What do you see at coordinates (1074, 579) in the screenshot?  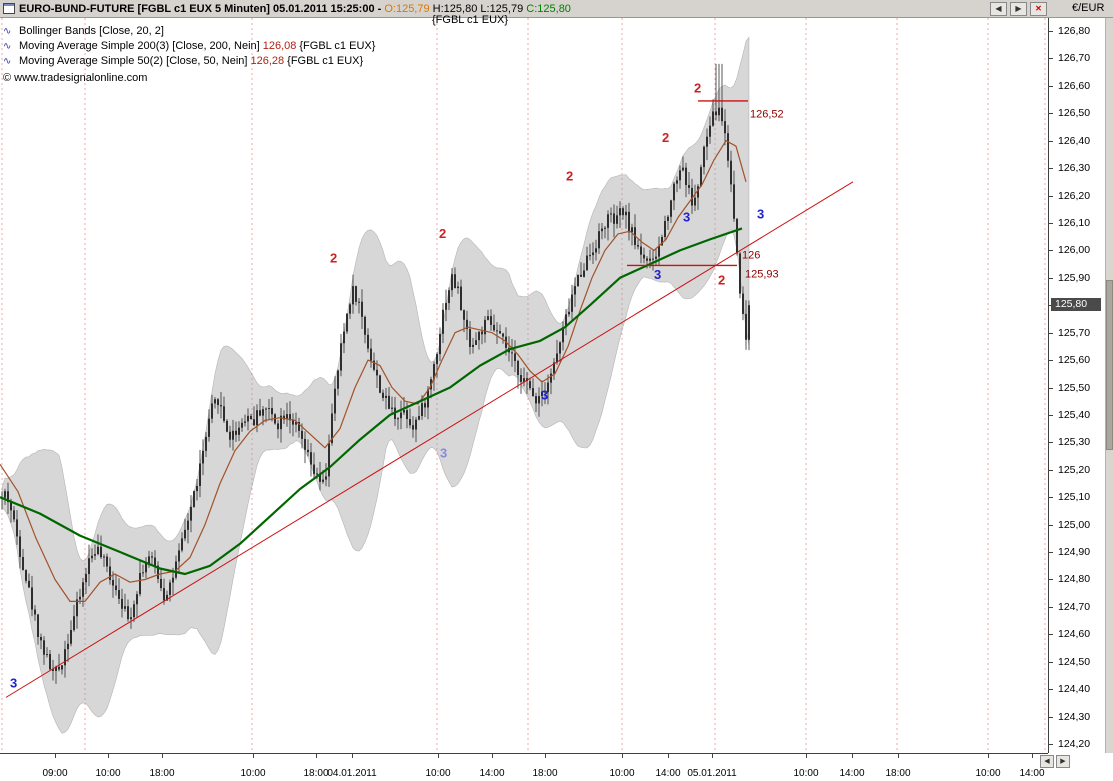 I see `price-tick-label: 124,80` at bounding box center [1074, 579].